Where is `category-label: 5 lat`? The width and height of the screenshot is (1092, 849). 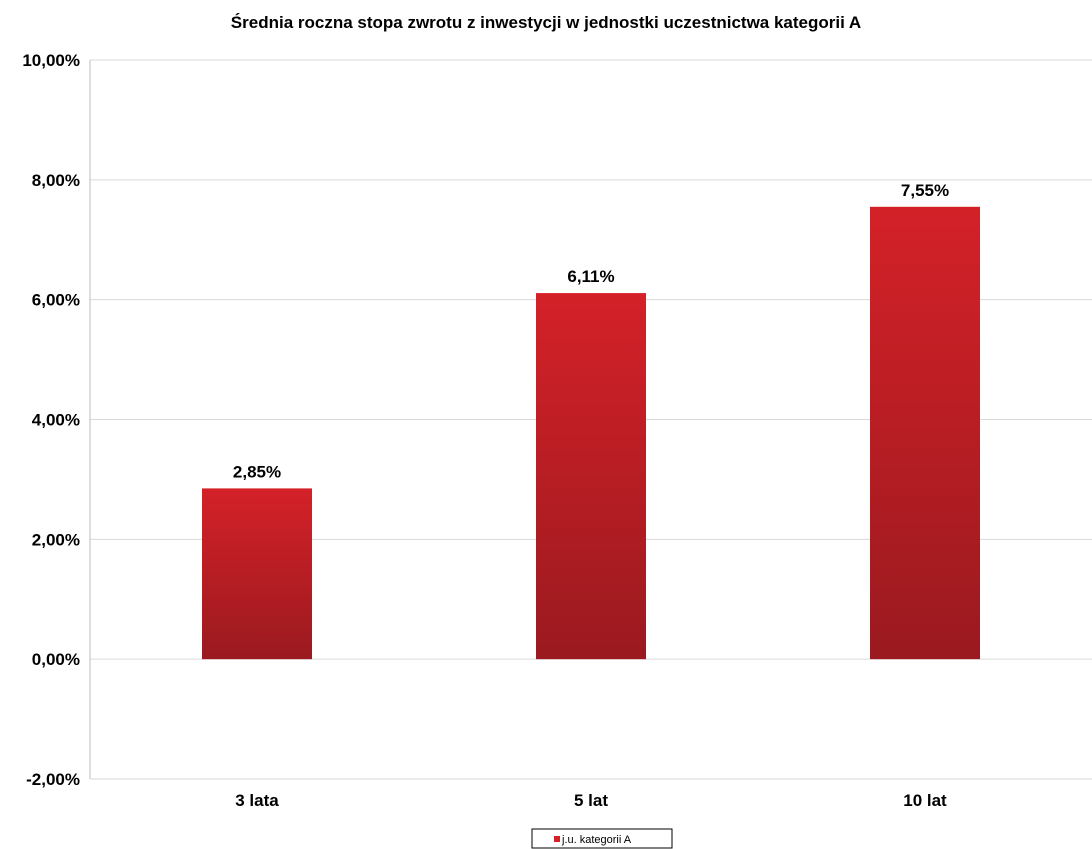 category-label: 5 lat is located at coordinates (591, 800).